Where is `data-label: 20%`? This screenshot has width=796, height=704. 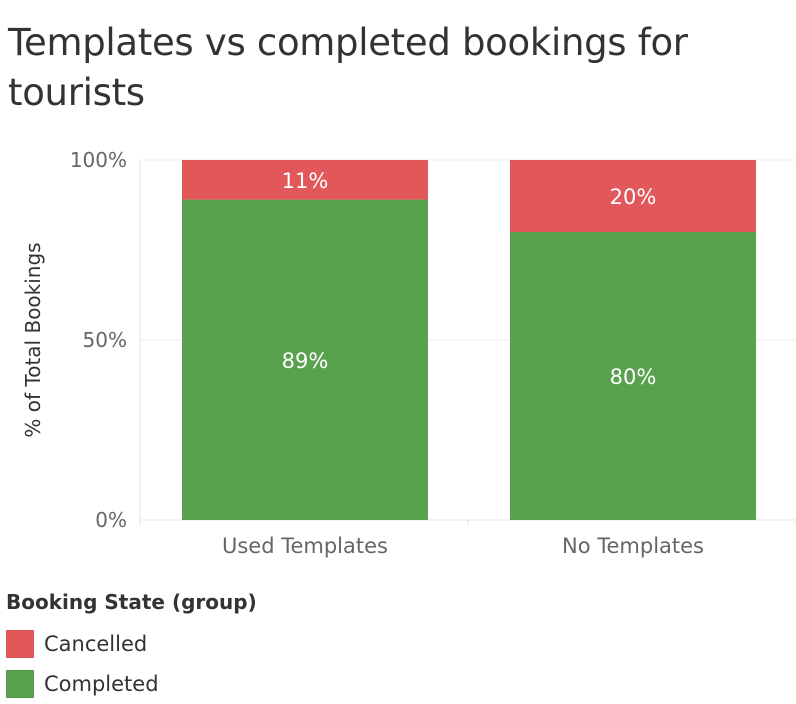
data-label: 20% is located at coordinates (633, 197).